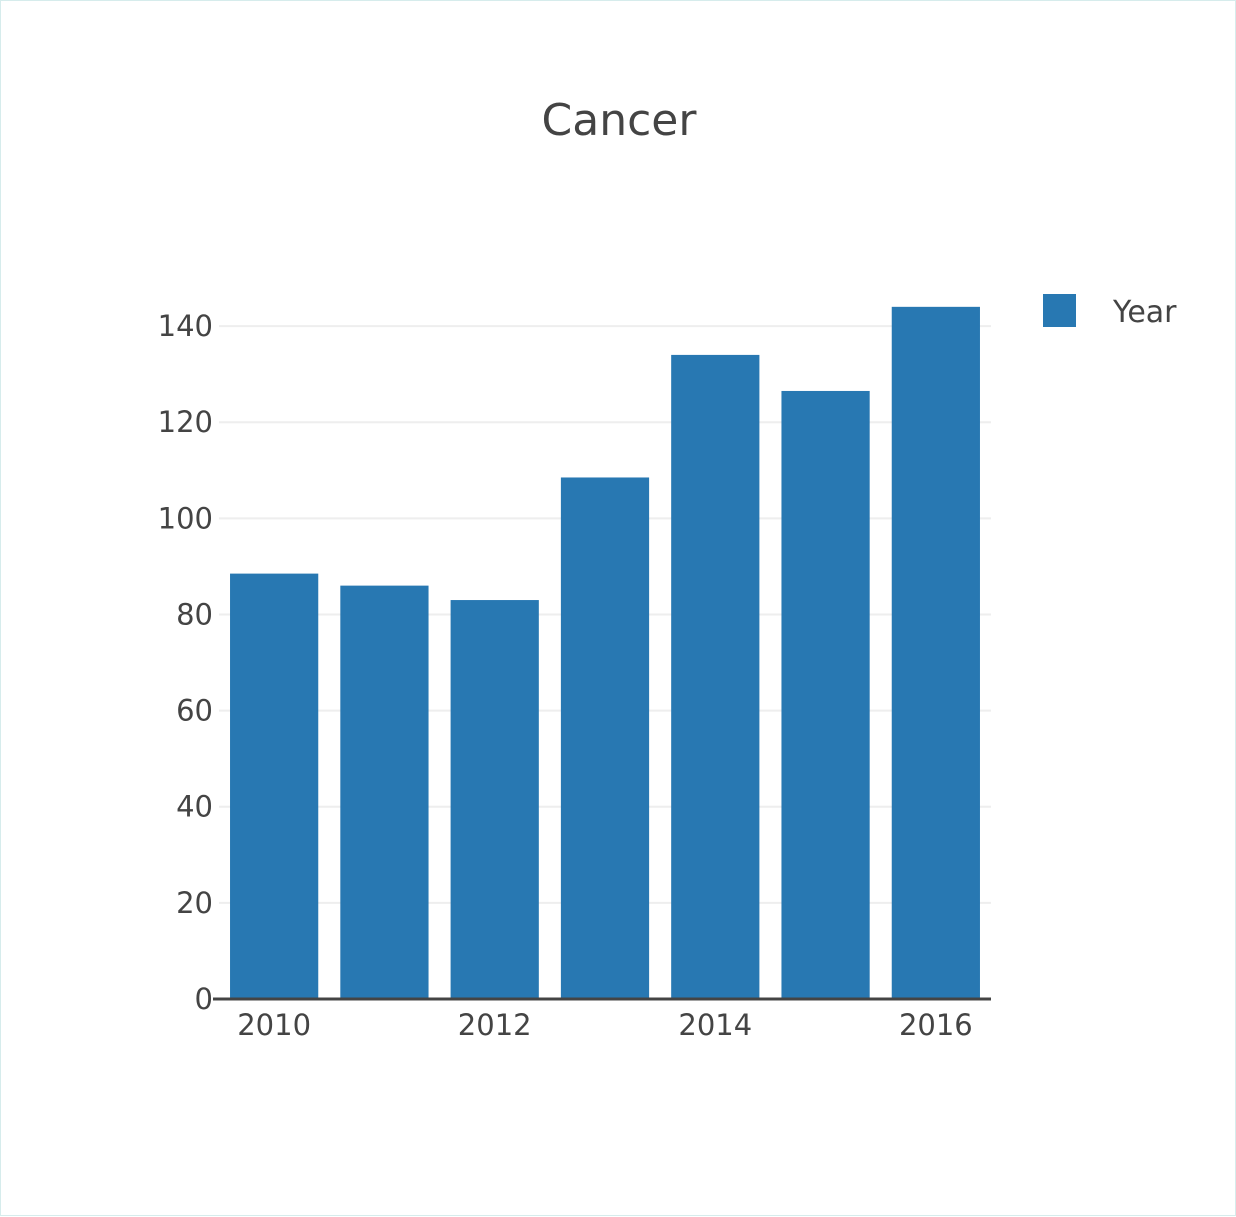  What do you see at coordinates (274, 786) in the screenshot?
I see `bar-2010` at bounding box center [274, 786].